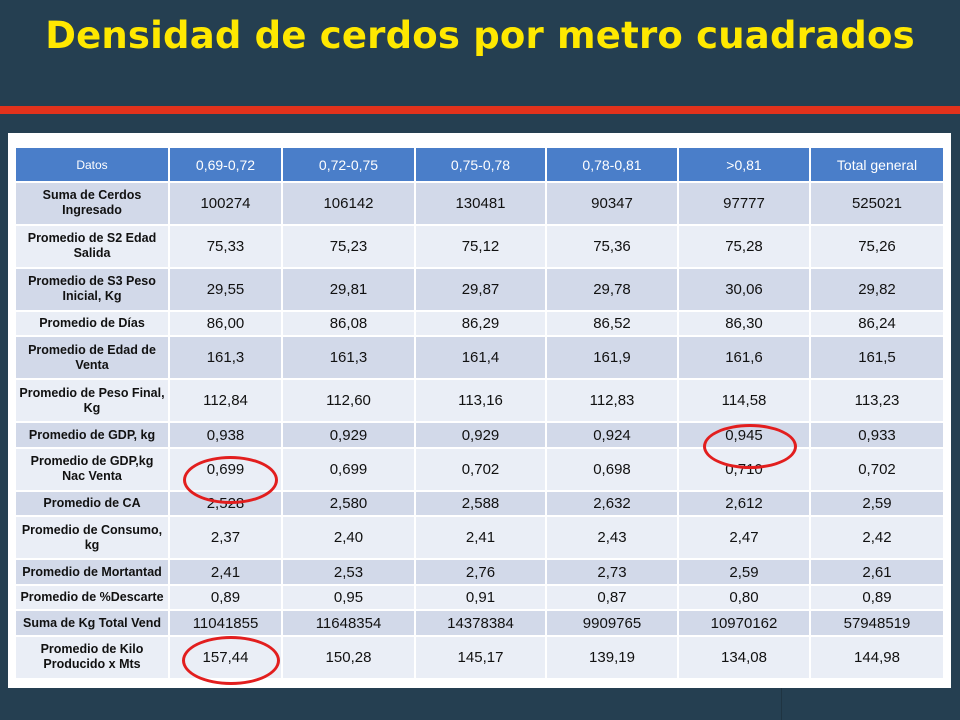 The image size is (960, 720). I want to click on table-cell: 29,78, so click(612, 289).